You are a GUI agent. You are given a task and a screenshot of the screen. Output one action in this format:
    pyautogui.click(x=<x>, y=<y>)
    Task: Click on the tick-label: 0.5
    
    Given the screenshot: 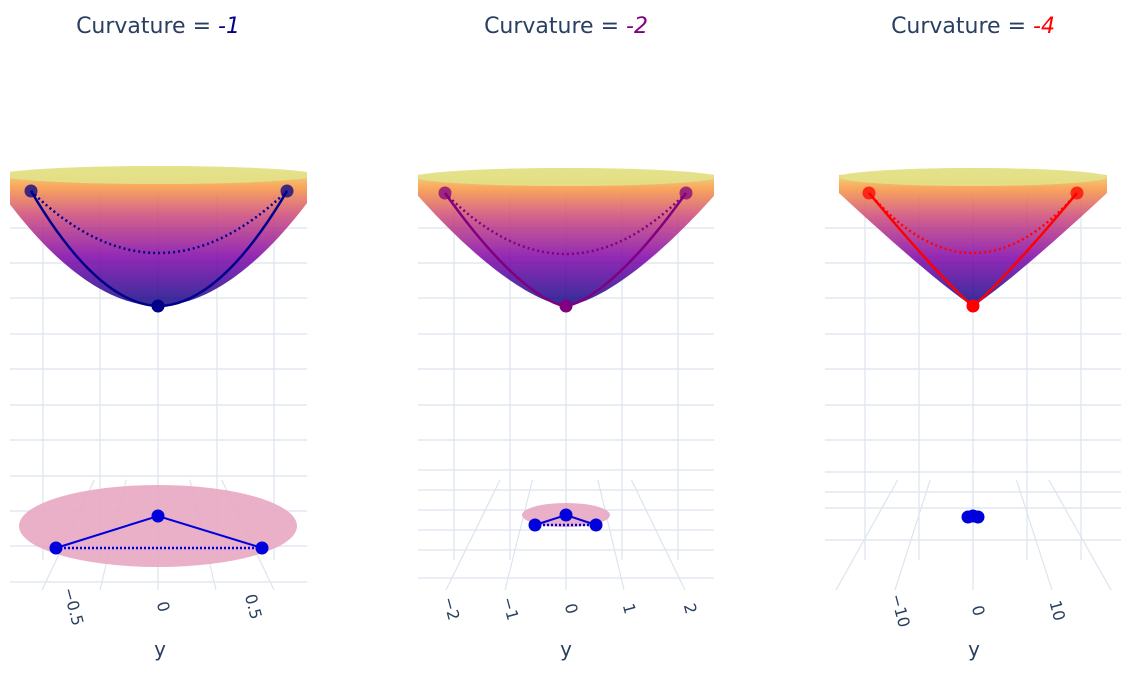 What is the action you would take?
    pyautogui.click(x=253, y=607)
    